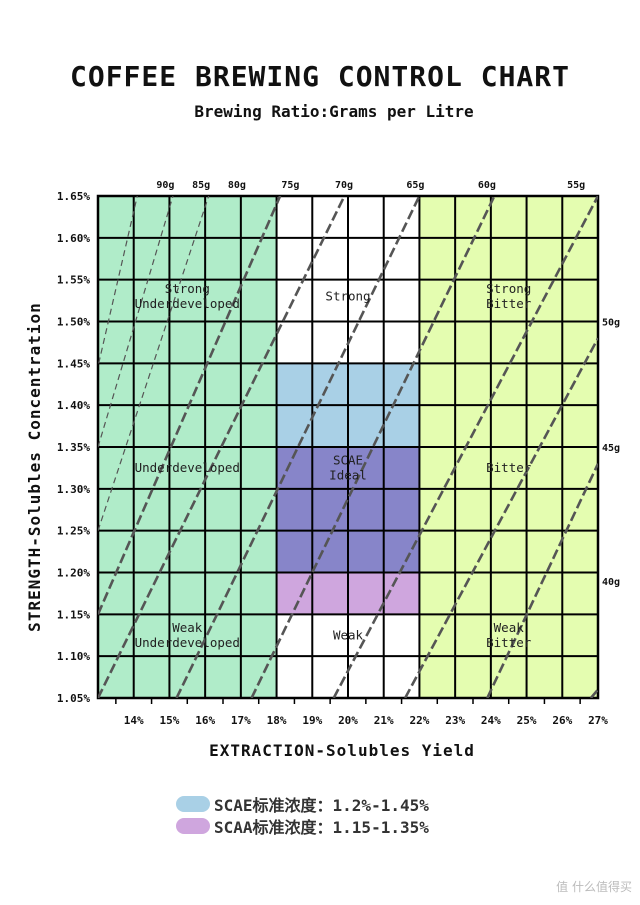 Image resolution: width=640 pixels, height=905 pixels. What do you see at coordinates (562, 720) in the screenshot?
I see `x-tick-label: 26%` at bounding box center [562, 720].